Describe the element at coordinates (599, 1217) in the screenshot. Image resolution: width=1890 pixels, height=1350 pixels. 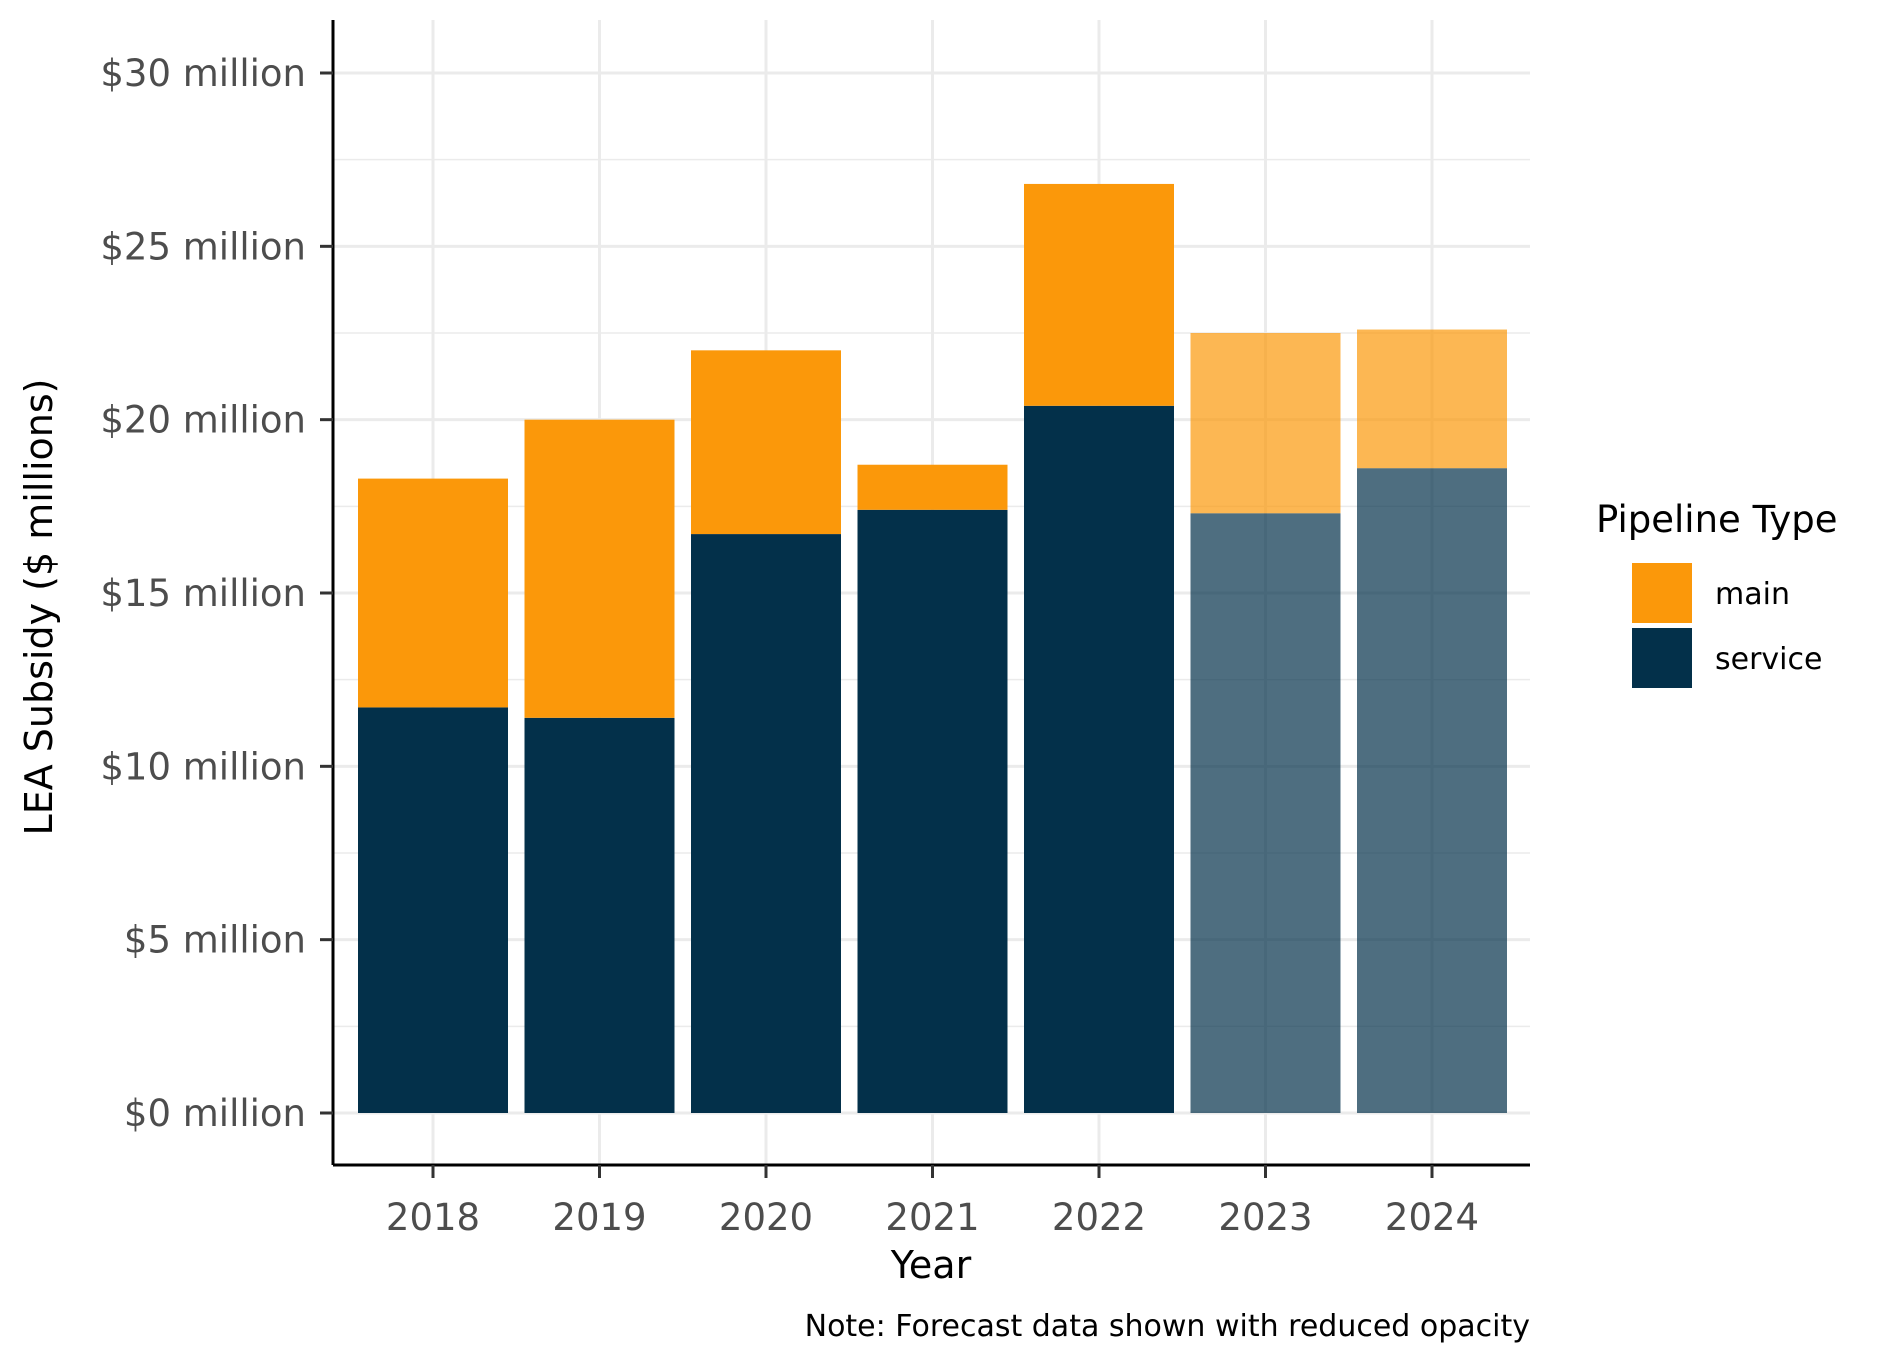
I see `x-tick-label: 2019` at that location.